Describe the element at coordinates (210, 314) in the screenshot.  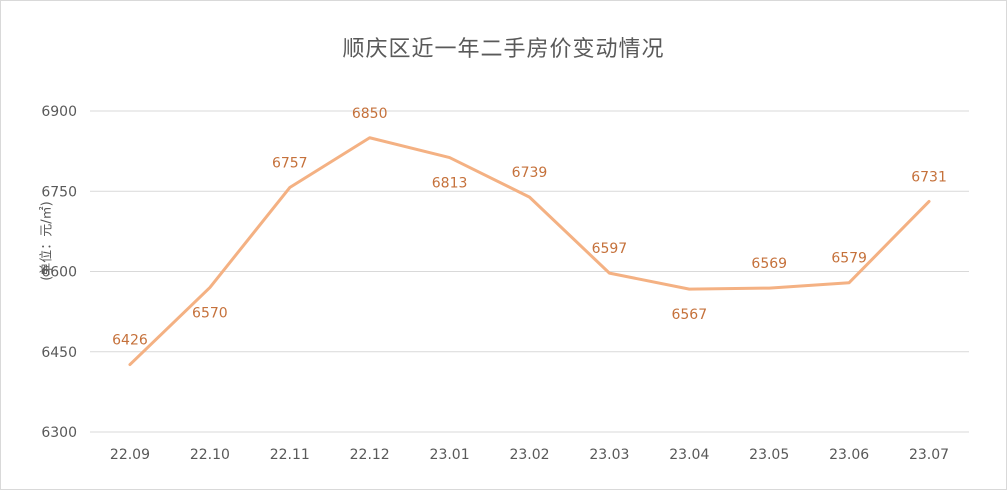
I see `data-label: 6570` at that location.